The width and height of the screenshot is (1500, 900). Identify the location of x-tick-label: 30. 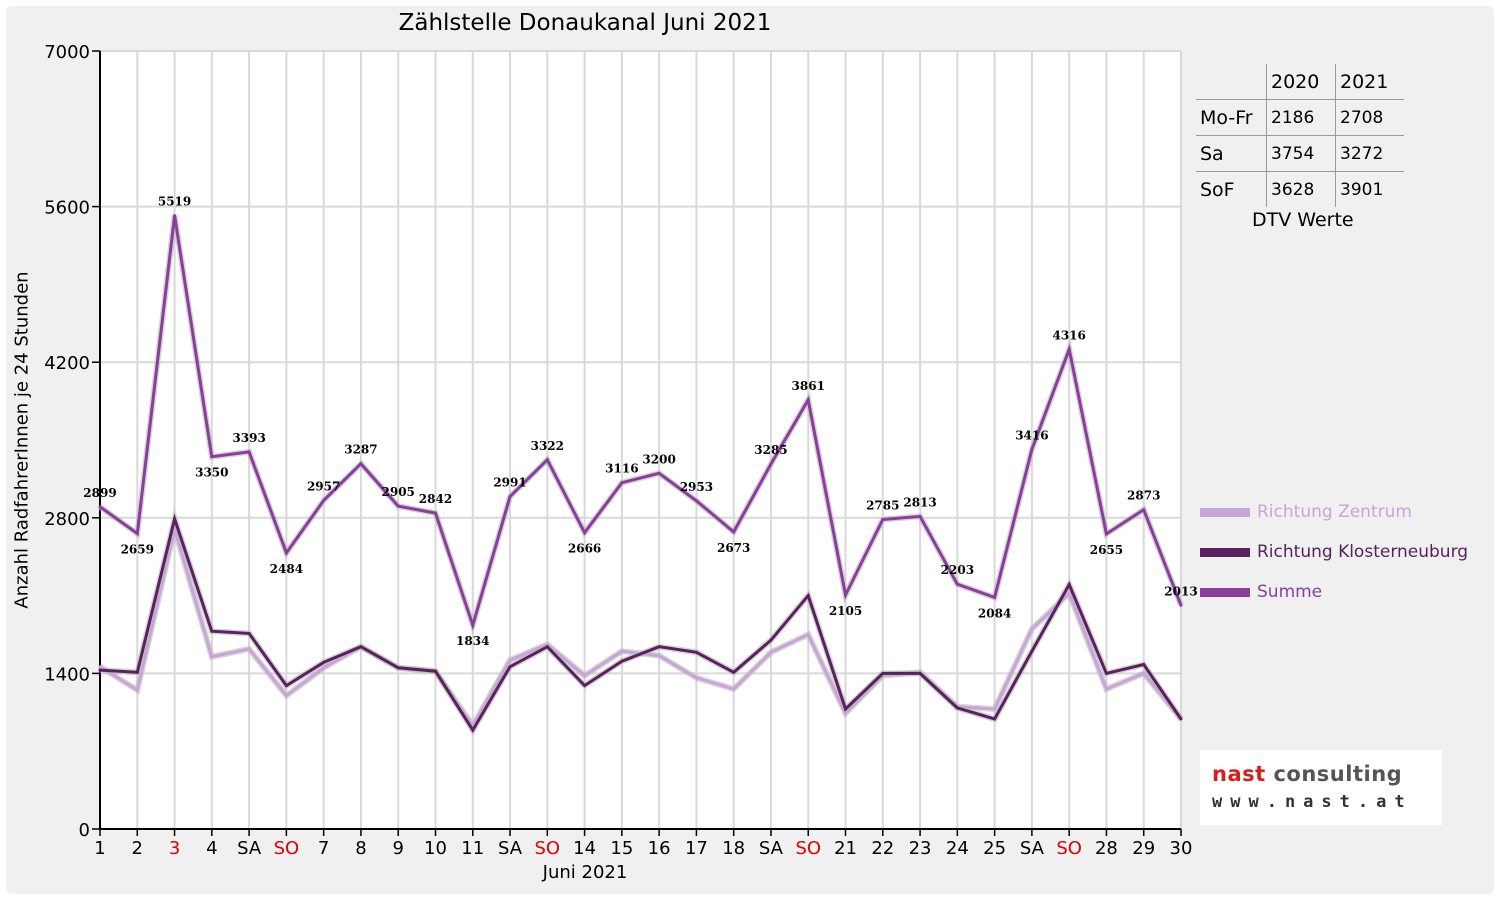
(1181, 848).